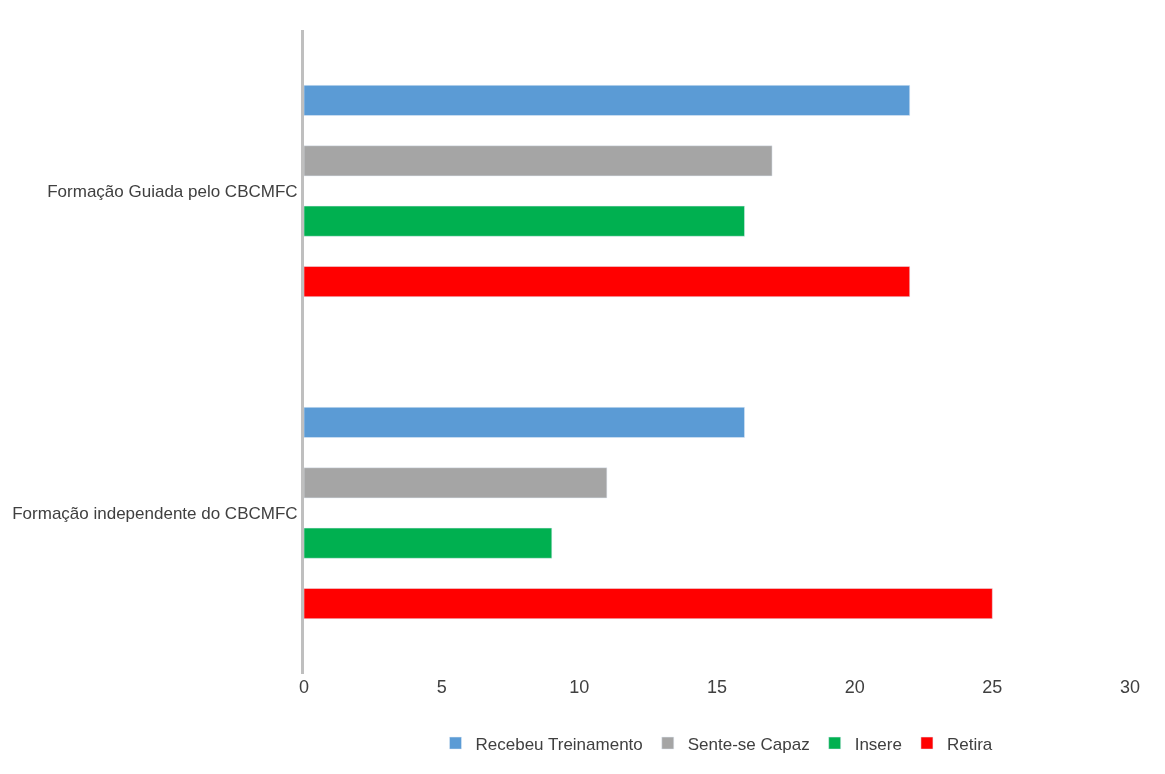 The width and height of the screenshot is (1165, 774). What do you see at coordinates (172, 191) in the screenshot?
I see `y-tick-label: Formação Guiada pelo CBCMFC` at bounding box center [172, 191].